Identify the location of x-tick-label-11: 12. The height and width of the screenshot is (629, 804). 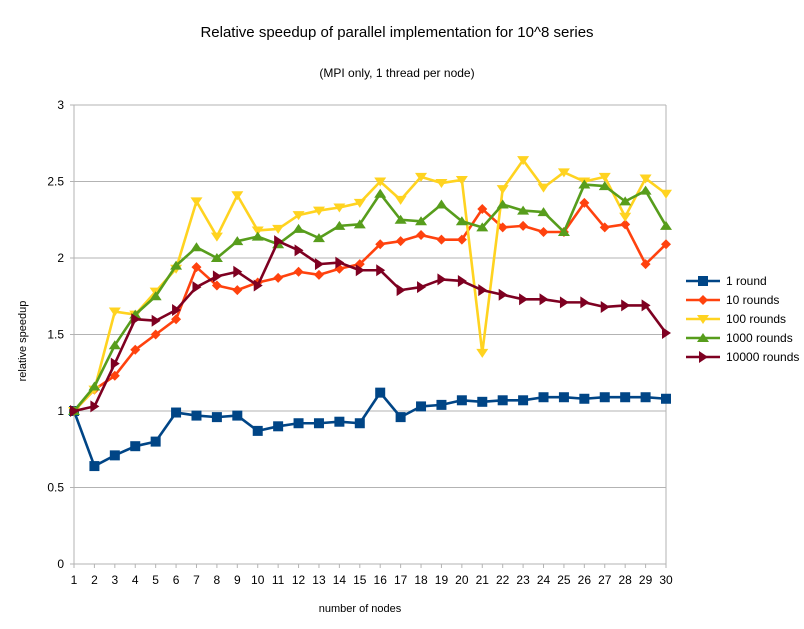
(299, 580).